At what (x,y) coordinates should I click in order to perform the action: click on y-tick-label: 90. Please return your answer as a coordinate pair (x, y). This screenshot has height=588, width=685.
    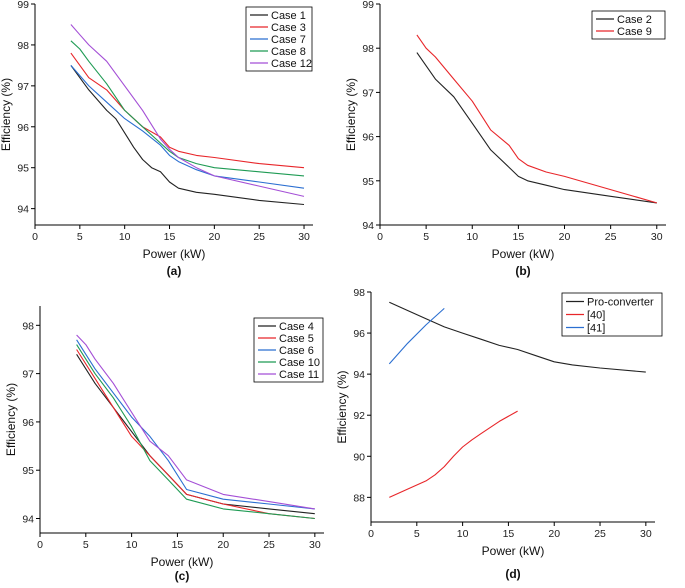
    Looking at the image, I should click on (359, 457).